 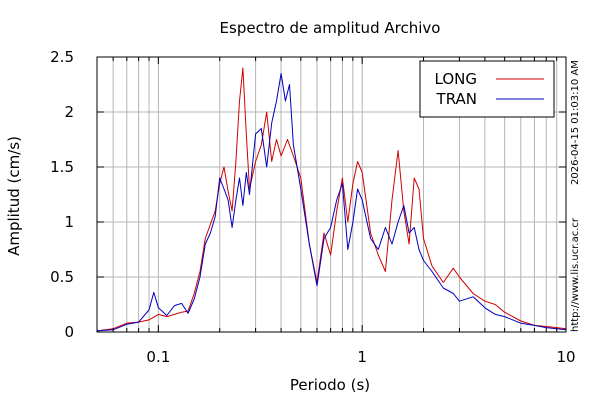 What do you see at coordinates (362, 357) in the screenshot?
I see `x-tick-label: 1` at bounding box center [362, 357].